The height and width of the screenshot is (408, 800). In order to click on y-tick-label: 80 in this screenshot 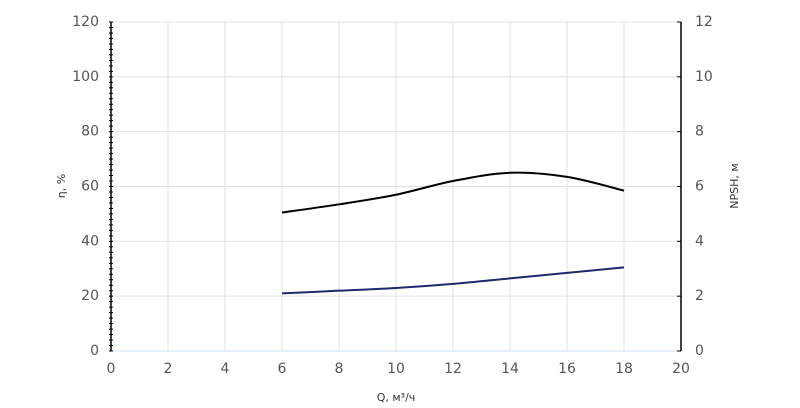, I will do `click(90, 132)`.